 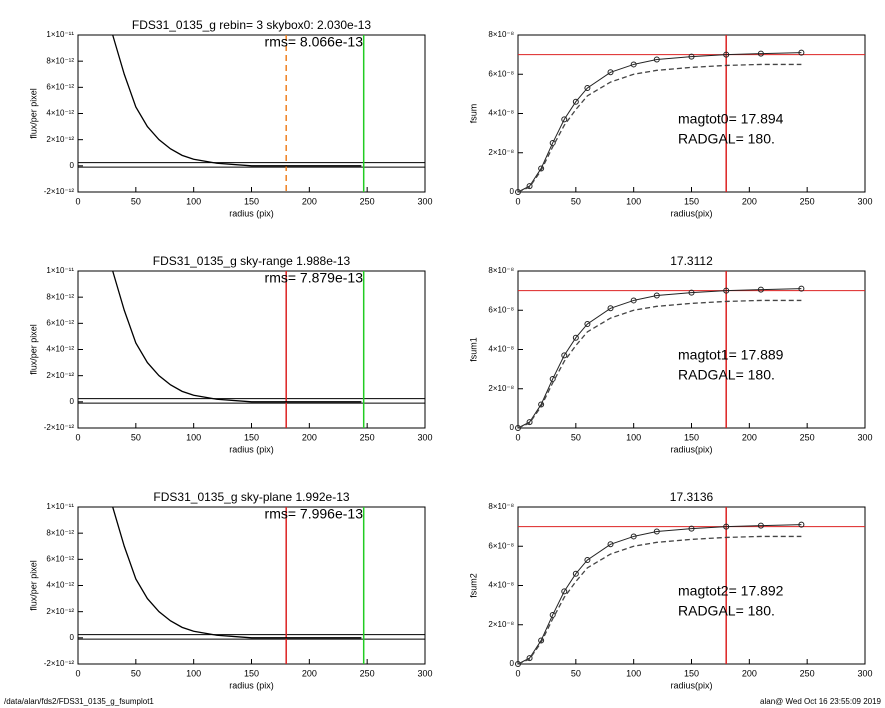 What do you see at coordinates (691, 261) in the screenshot?
I see `chart-title: 17.3112` at bounding box center [691, 261].